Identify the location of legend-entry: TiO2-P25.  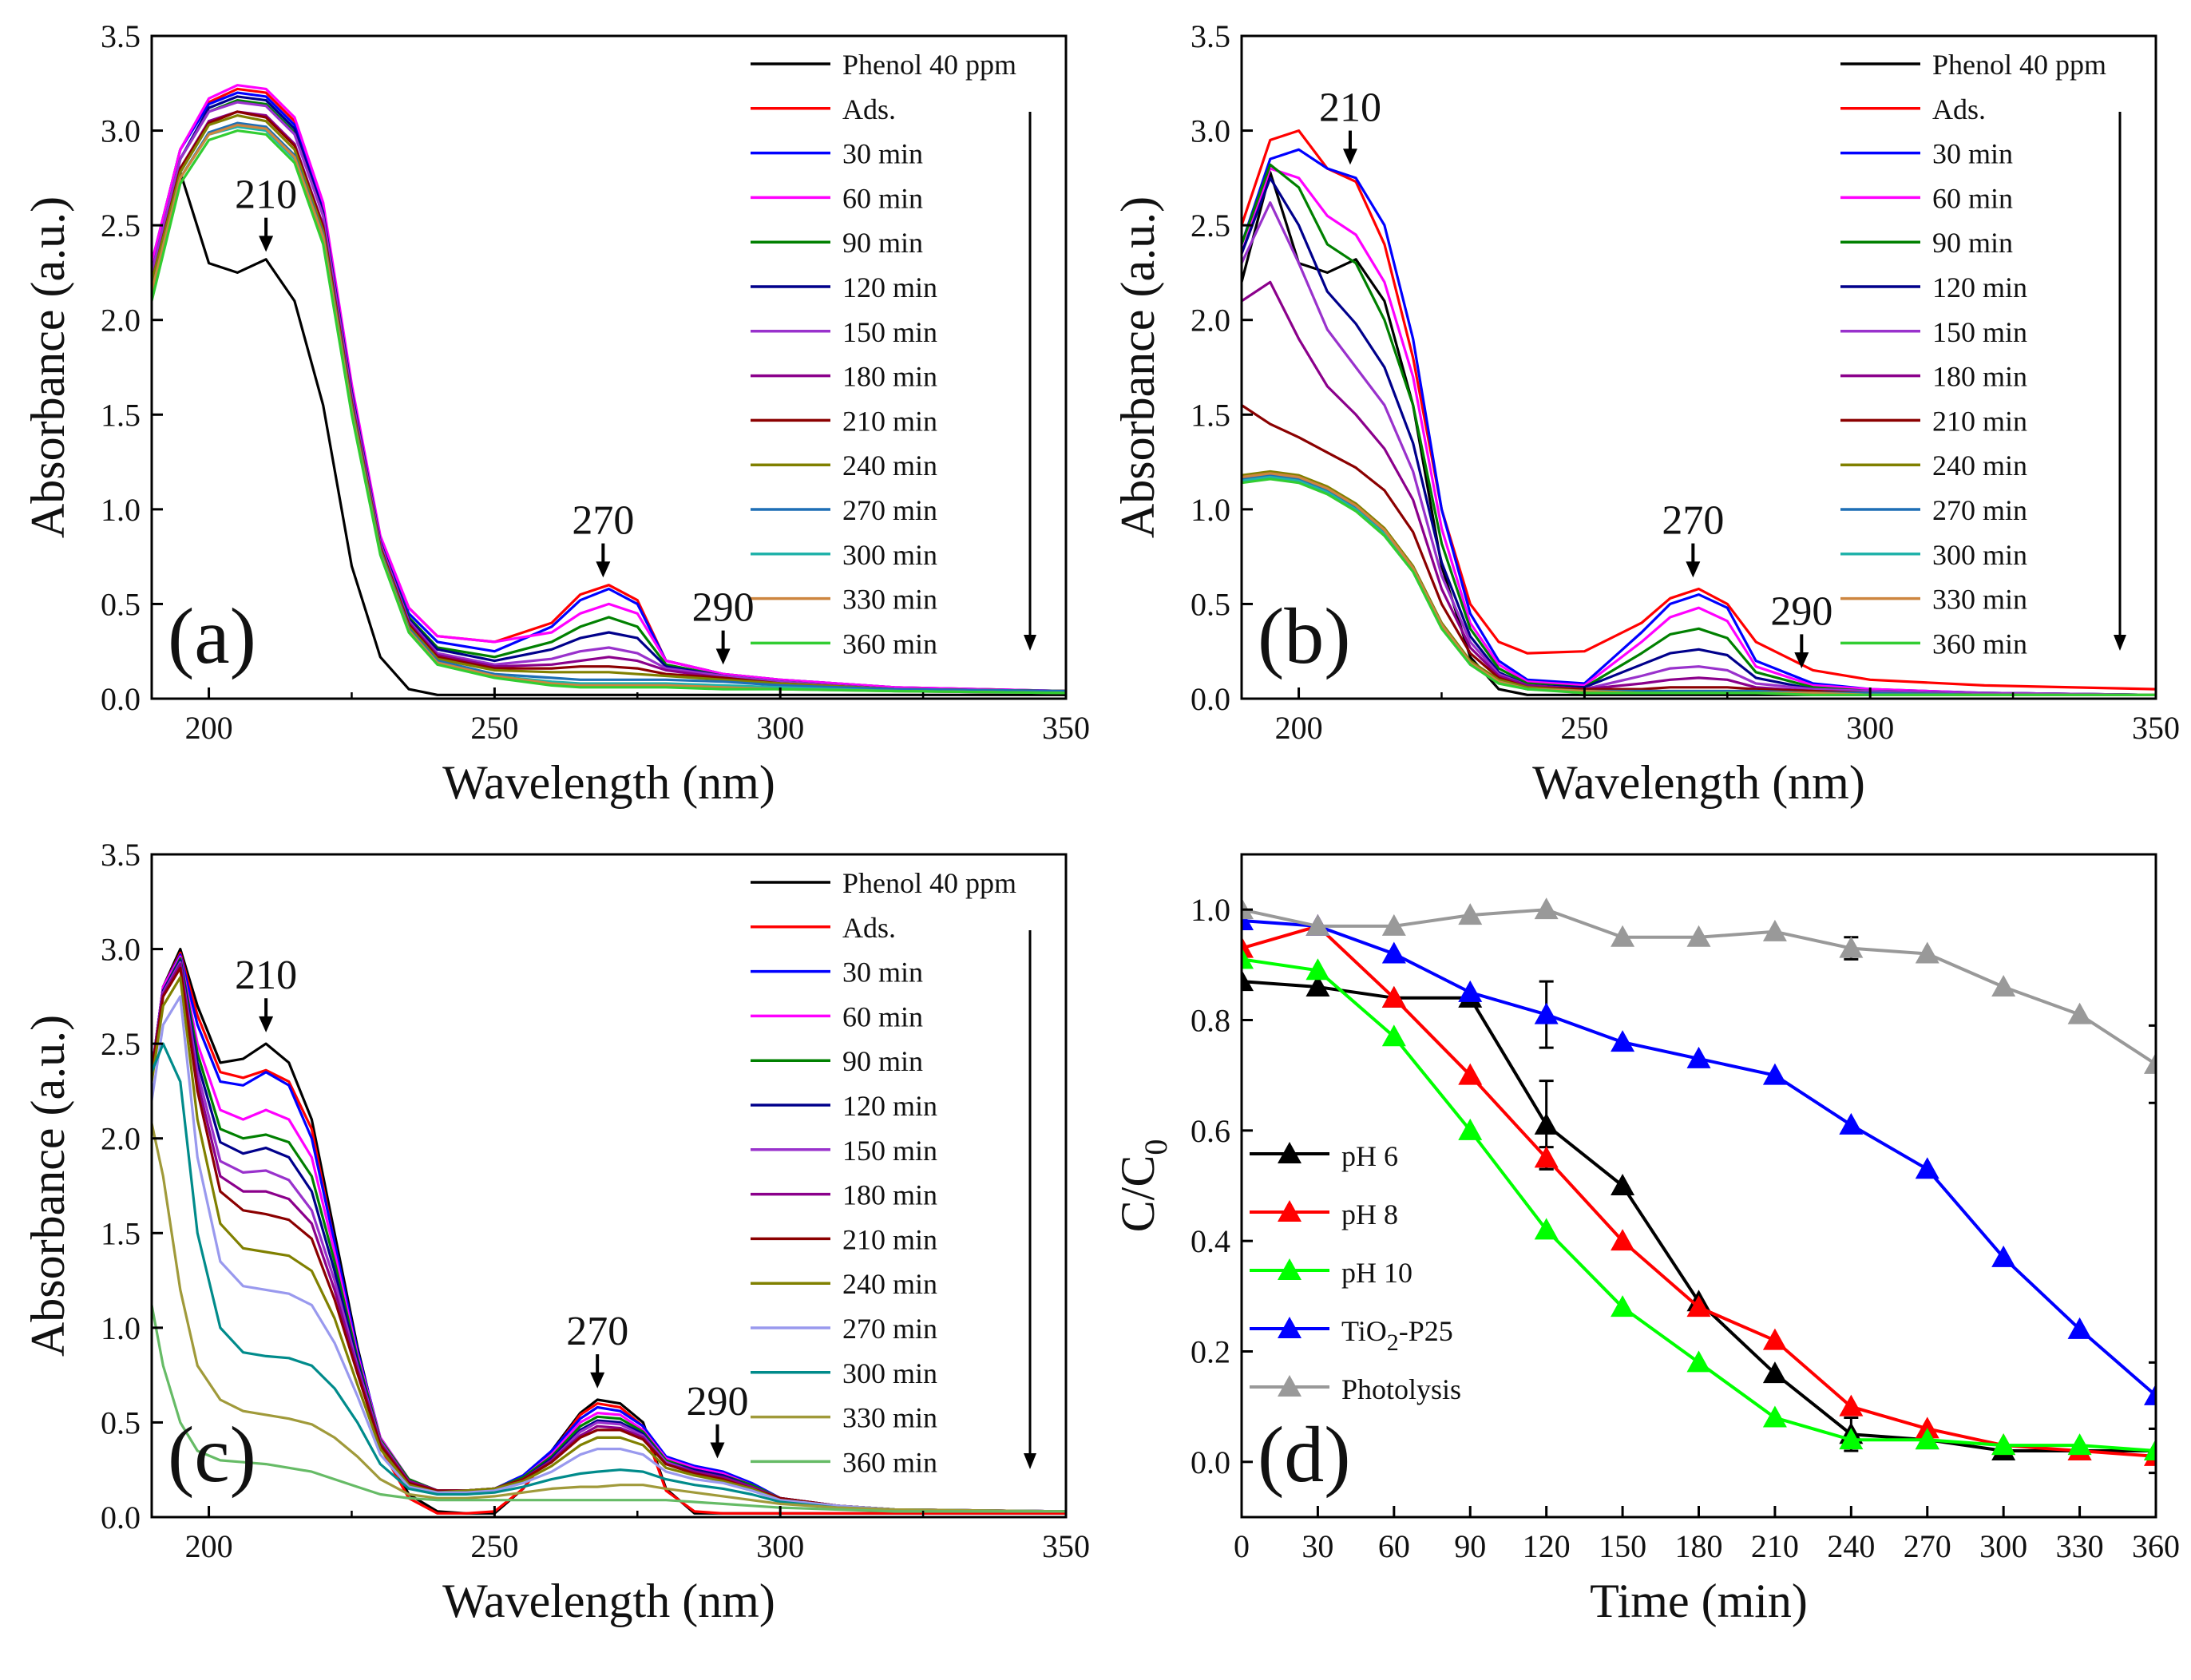
(1397, 1335).